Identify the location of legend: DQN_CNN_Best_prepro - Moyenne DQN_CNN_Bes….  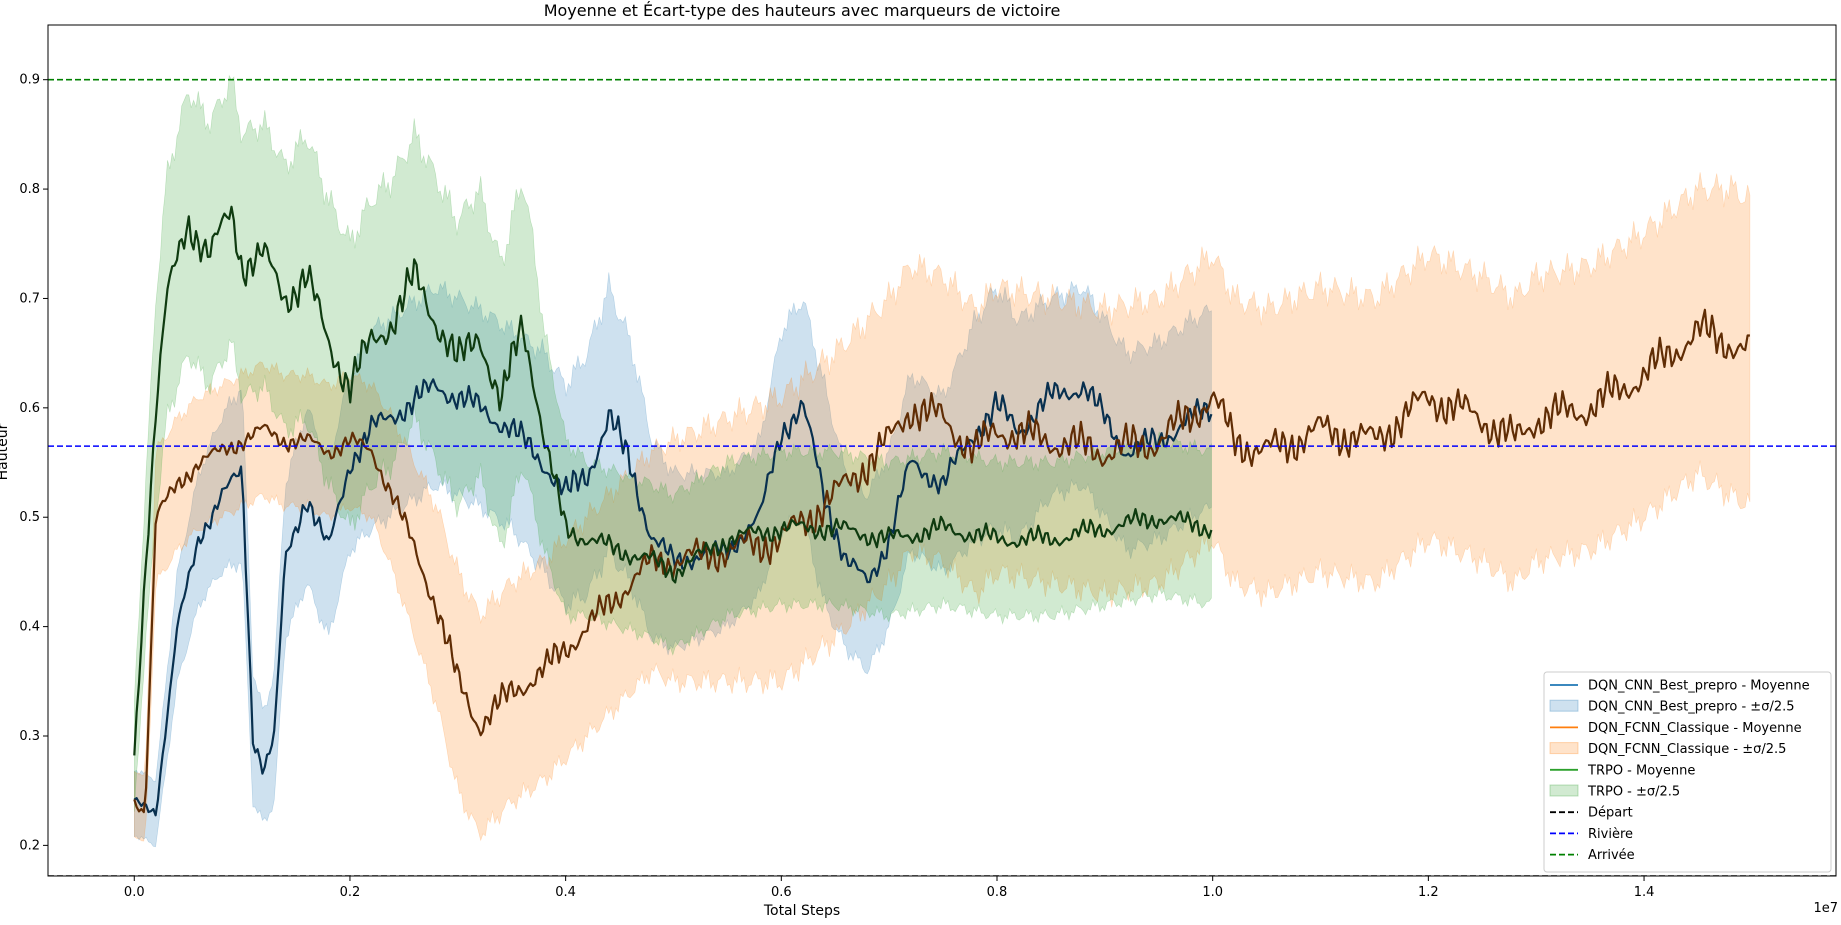
(1687, 772).